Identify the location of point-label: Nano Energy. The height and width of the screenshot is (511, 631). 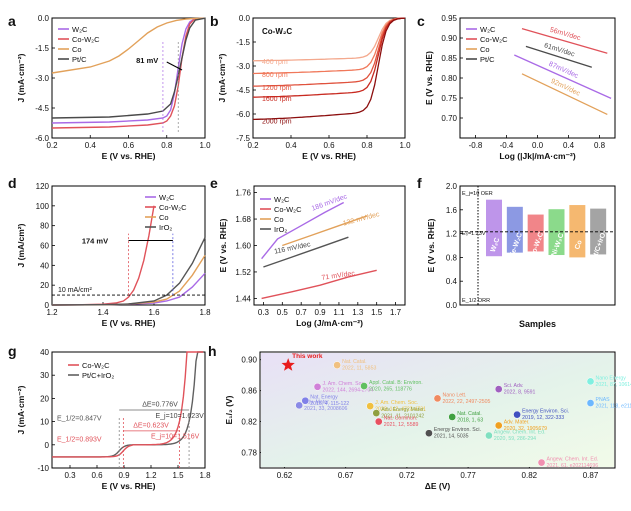
(611, 378).